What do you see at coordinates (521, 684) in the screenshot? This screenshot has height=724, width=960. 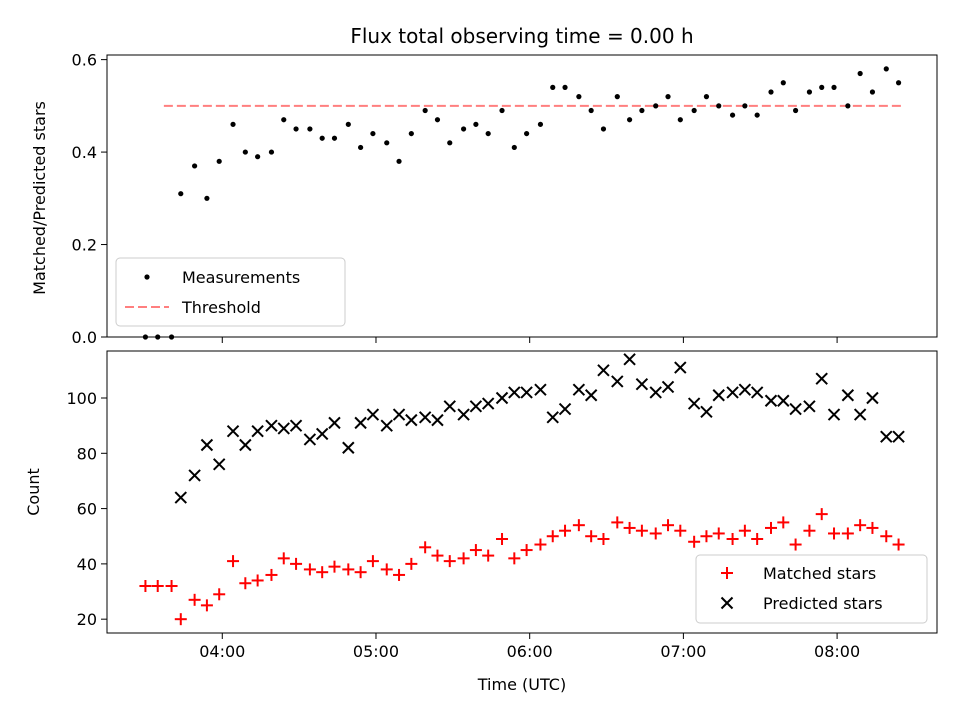 I see `x-axis-label: Time (UTC)` at bounding box center [521, 684].